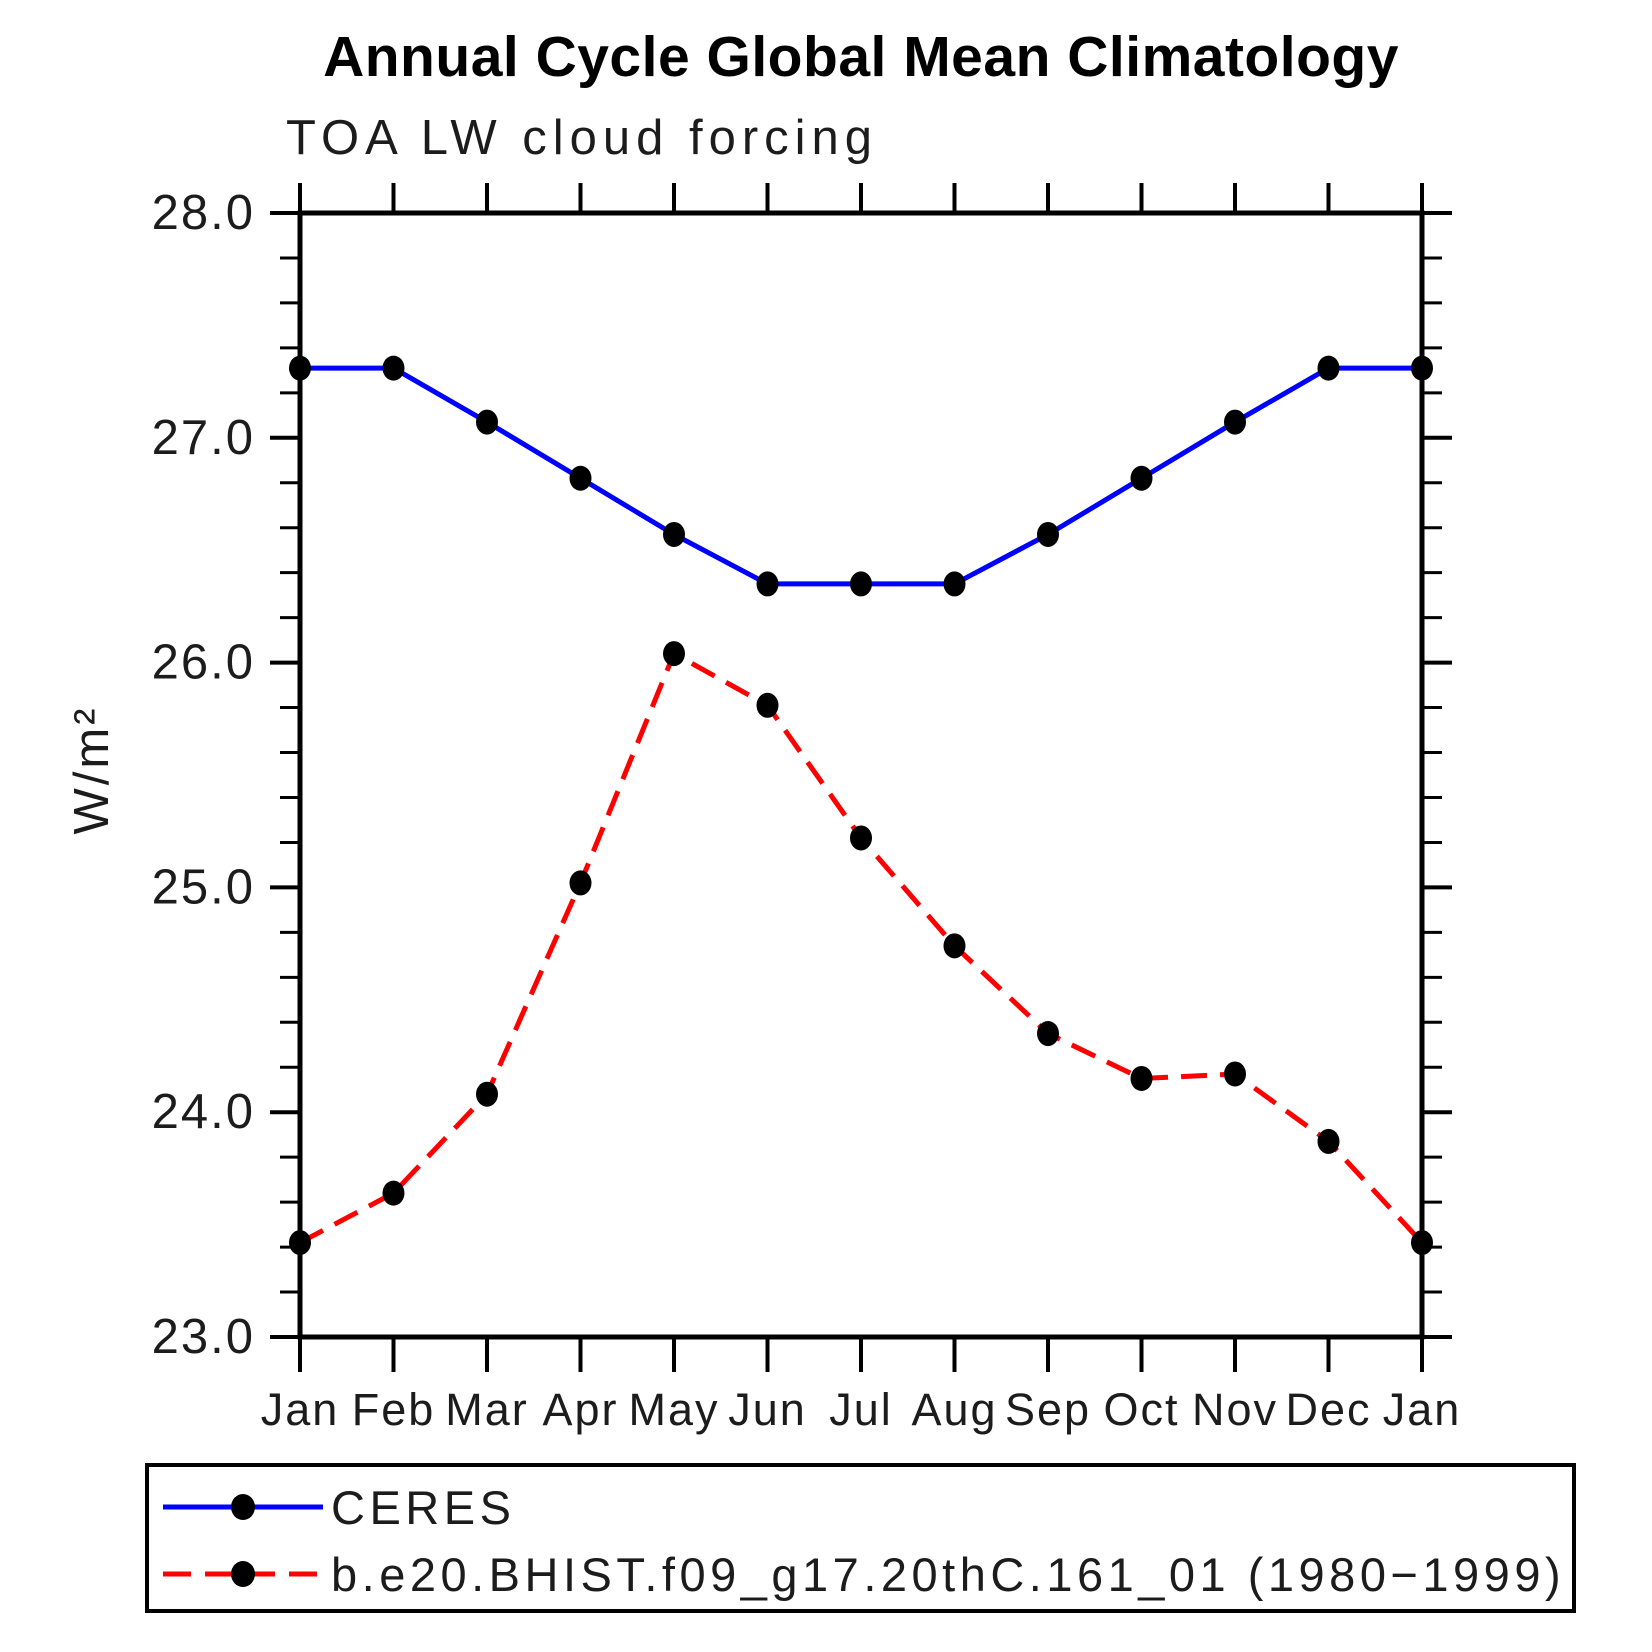  What do you see at coordinates (674, 654) in the screenshot?
I see `data-point-model-4-may` at bounding box center [674, 654].